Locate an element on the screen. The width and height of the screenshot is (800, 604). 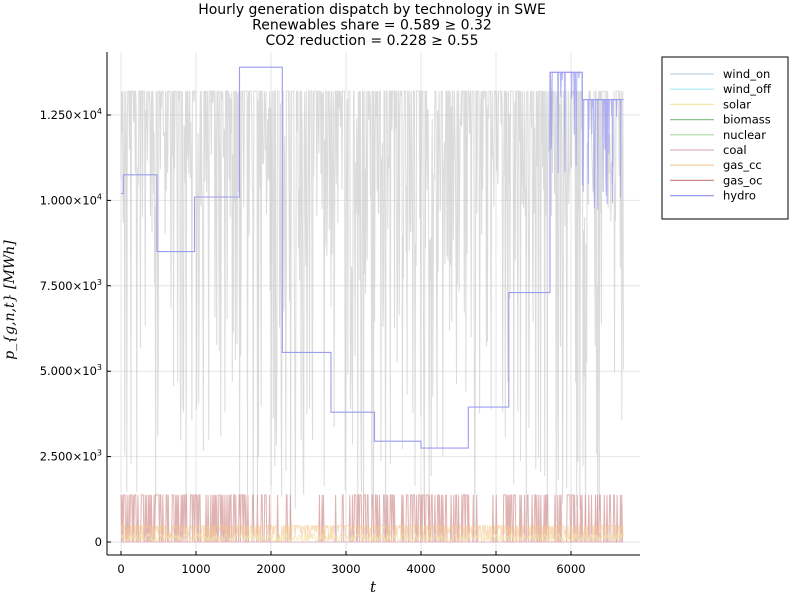
x-tick-label-2: 2000 is located at coordinates (270, 569).